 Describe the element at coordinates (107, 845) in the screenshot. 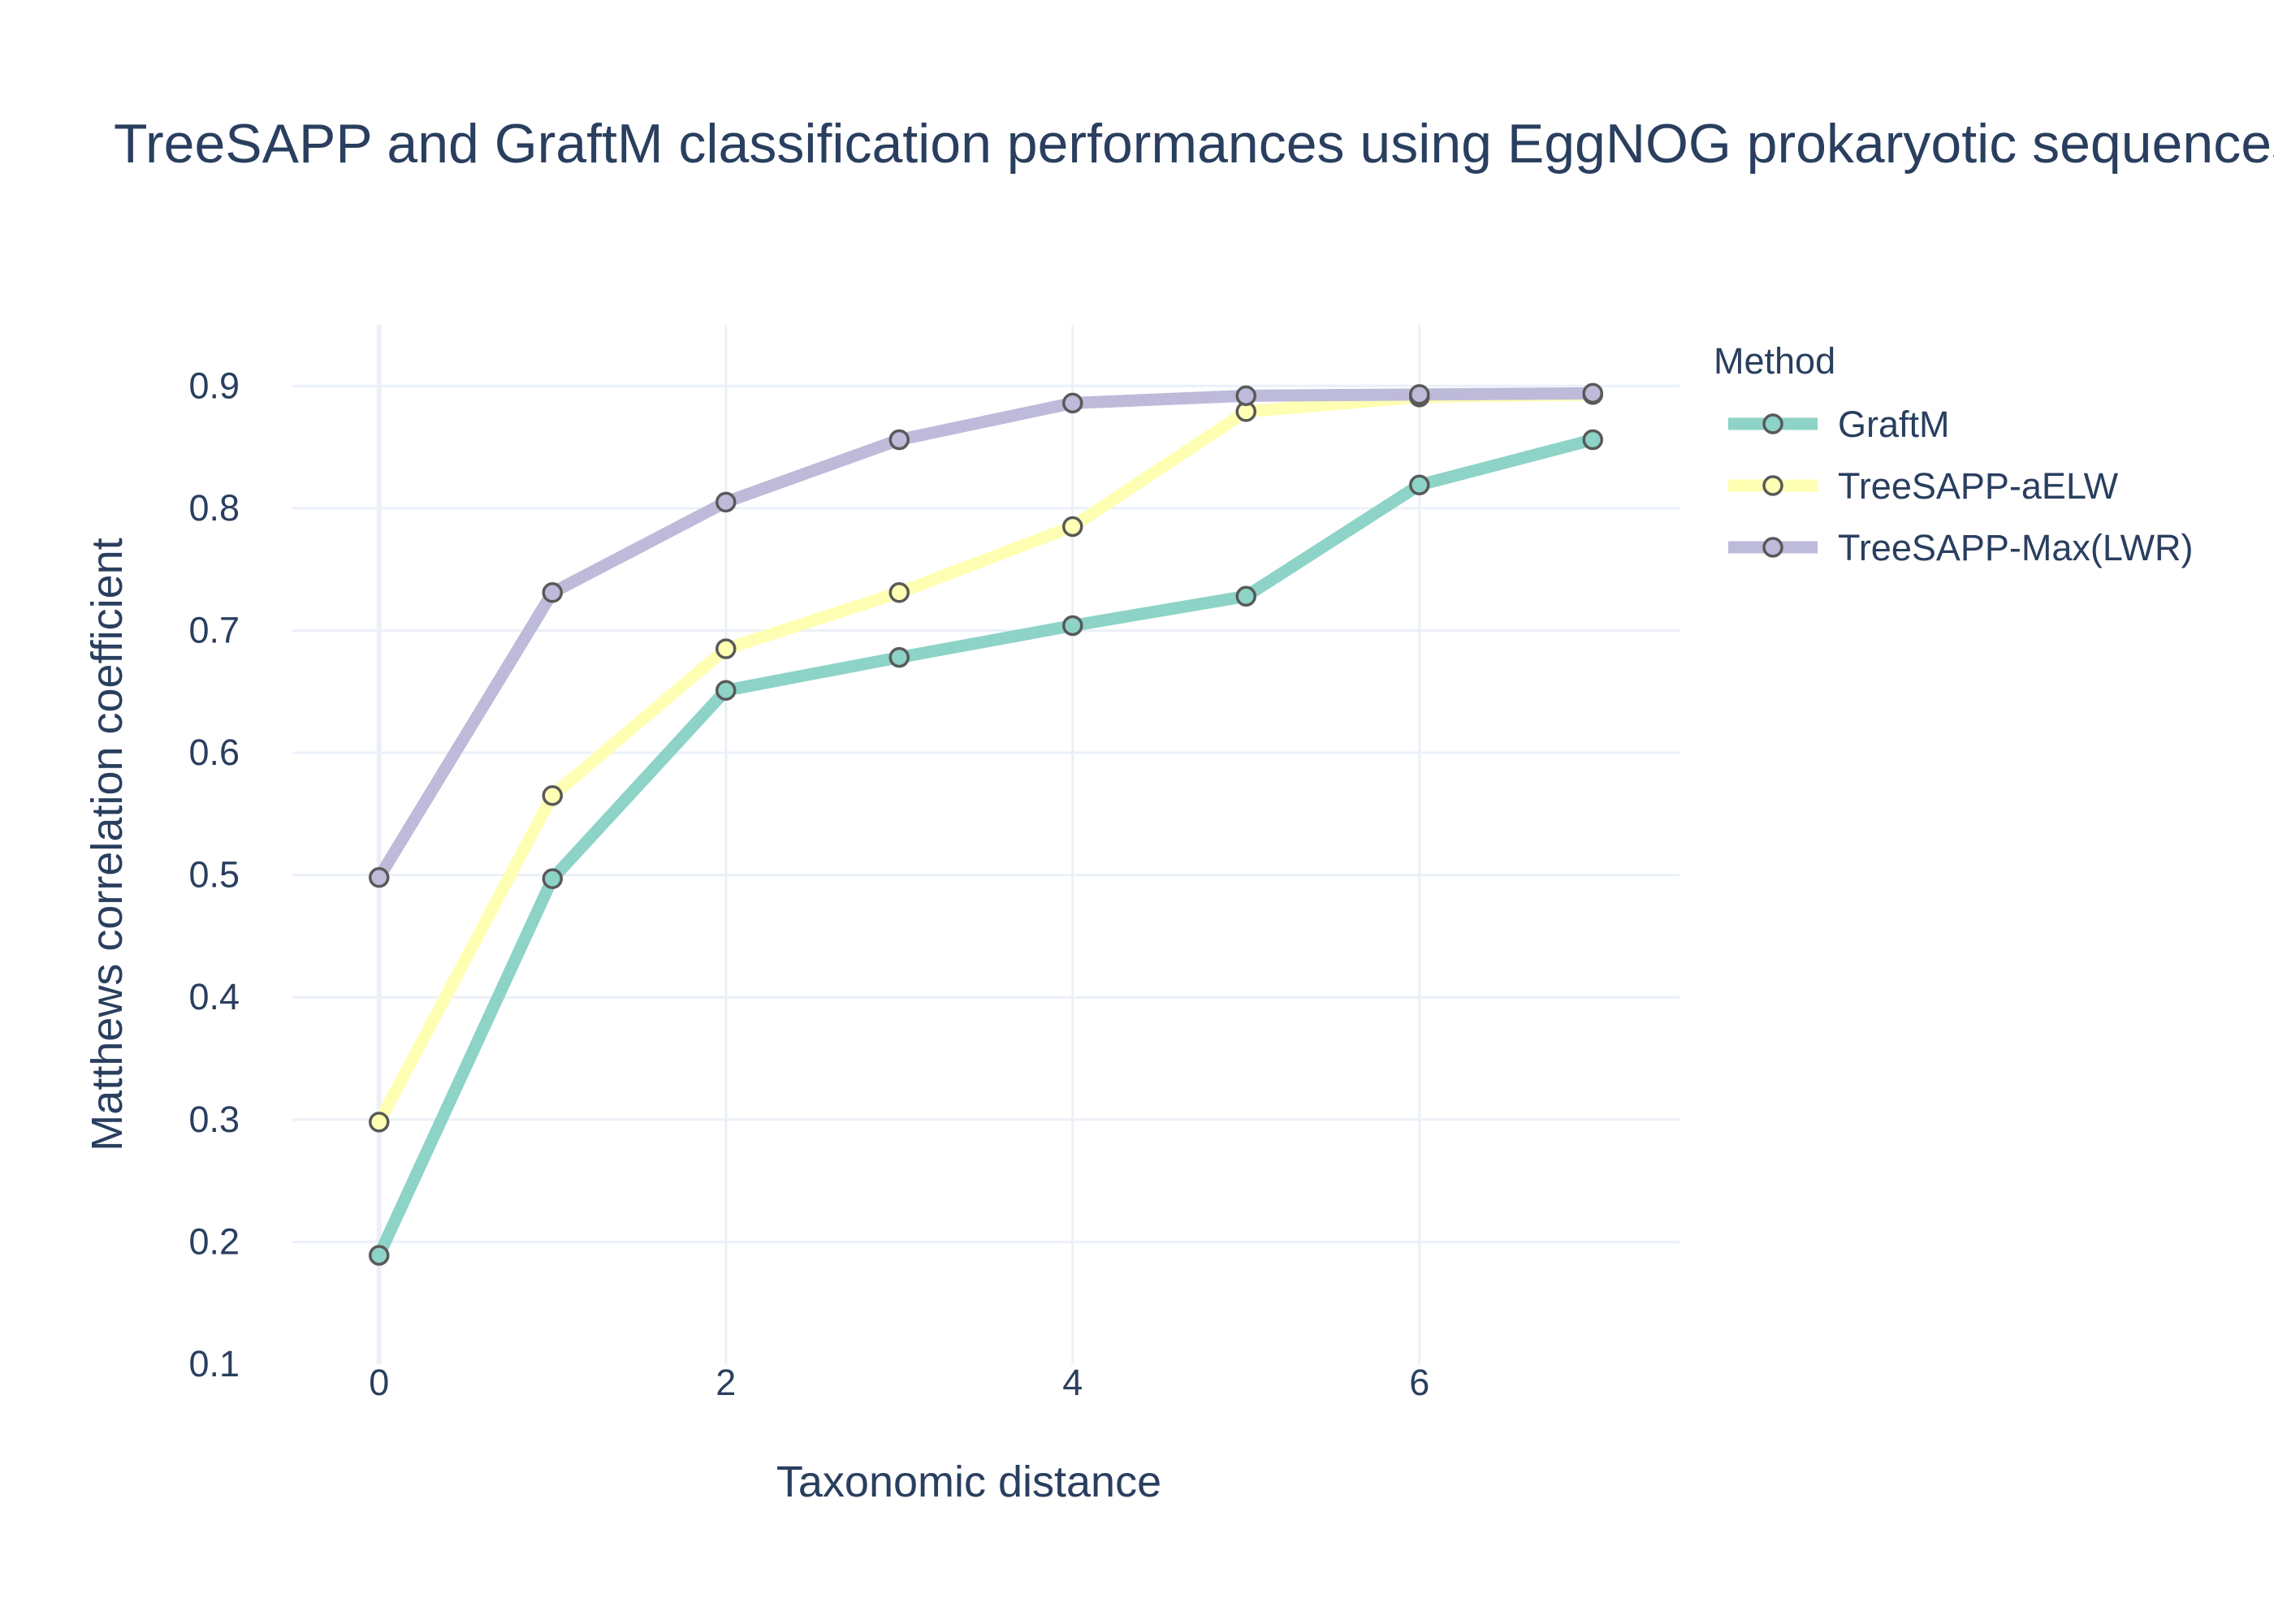

I see `y-axis-title: Matthews correlation coefficient` at that location.